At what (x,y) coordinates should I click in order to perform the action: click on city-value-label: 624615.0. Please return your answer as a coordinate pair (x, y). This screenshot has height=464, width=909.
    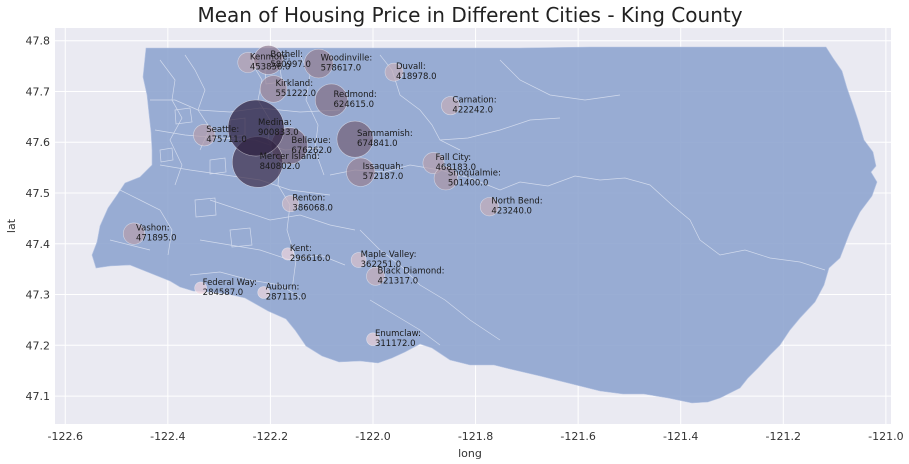
    Looking at the image, I should click on (353, 105).